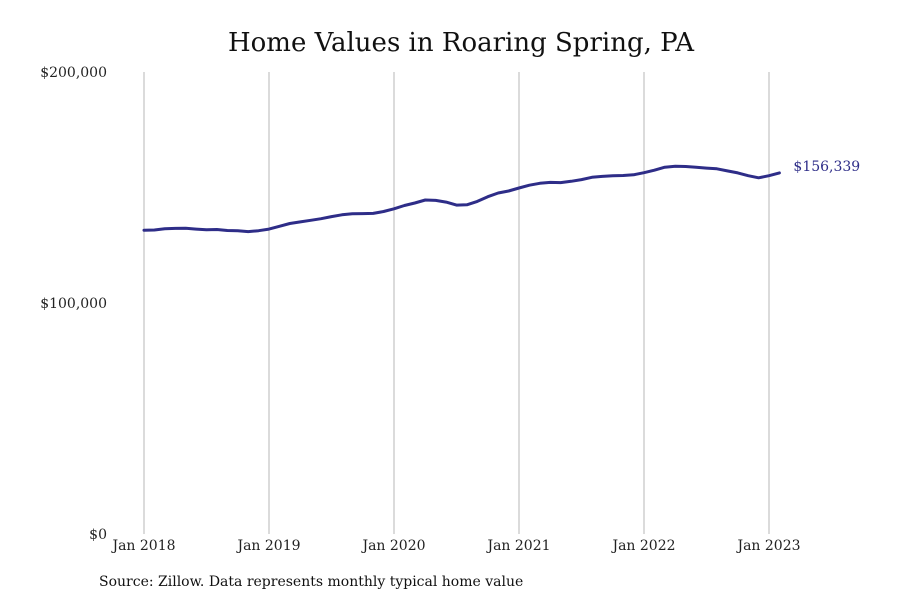  I want to click on y-axis-ticks: $0 $100,000 $200,000, so click(73, 304).